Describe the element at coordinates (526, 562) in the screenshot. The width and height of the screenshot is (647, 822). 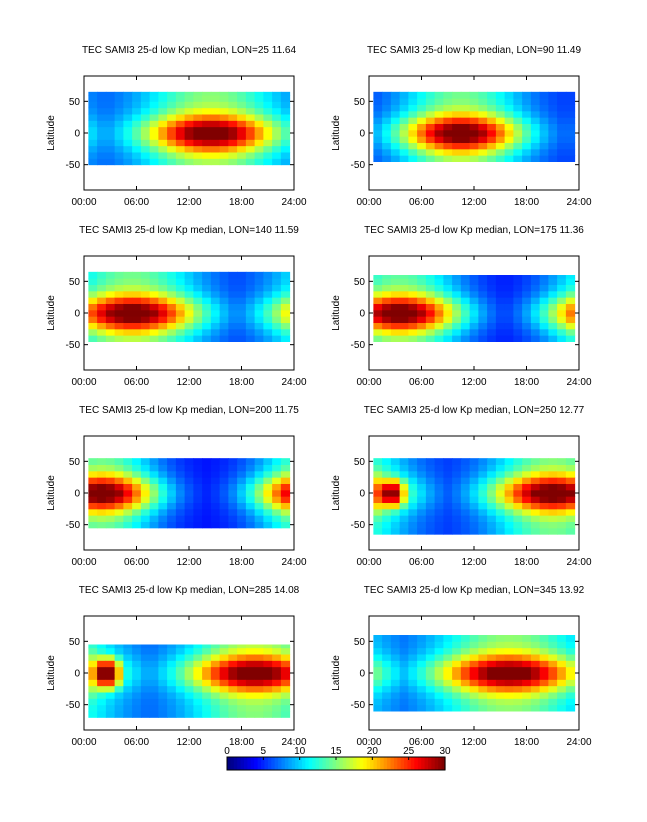
I see `x-tick-label: 18:00` at that location.